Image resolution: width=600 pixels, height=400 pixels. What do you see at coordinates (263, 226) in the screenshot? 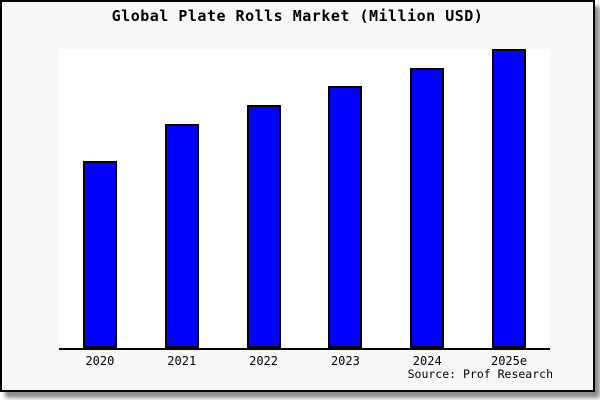
I see `bar-2022` at bounding box center [263, 226].